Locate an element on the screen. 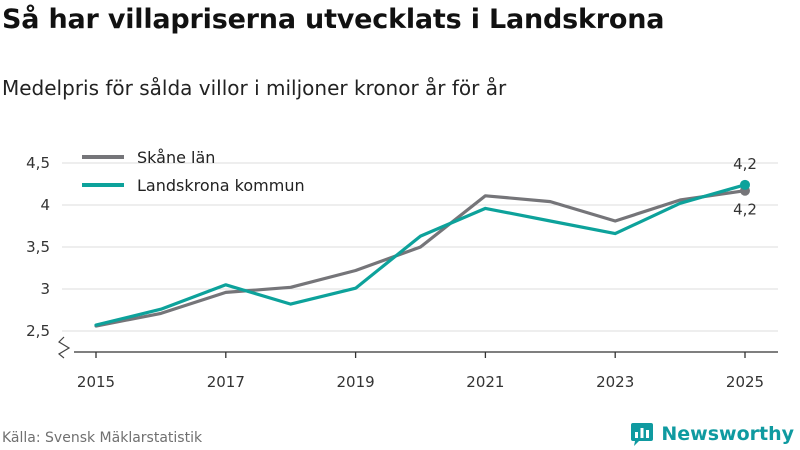 The width and height of the screenshot is (800, 450). series-end-point-landskrona-kommun is located at coordinates (745, 184).